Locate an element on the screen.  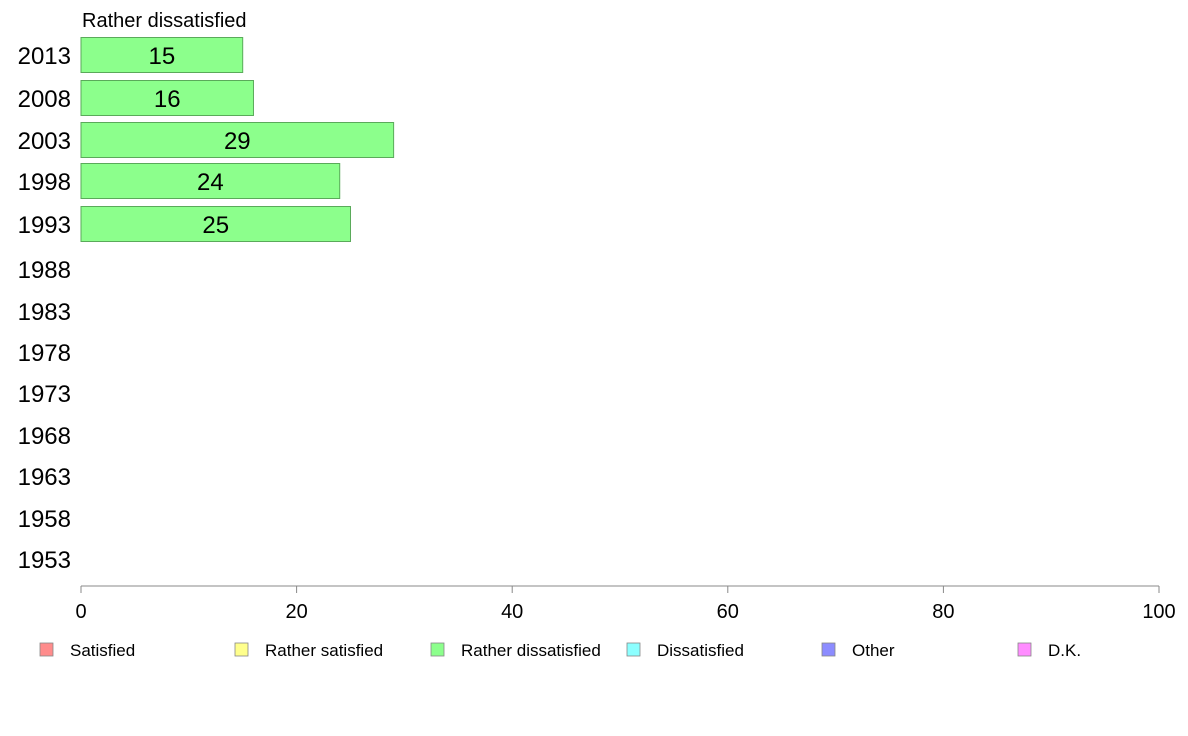
year-label: 1973 is located at coordinates (44, 394).